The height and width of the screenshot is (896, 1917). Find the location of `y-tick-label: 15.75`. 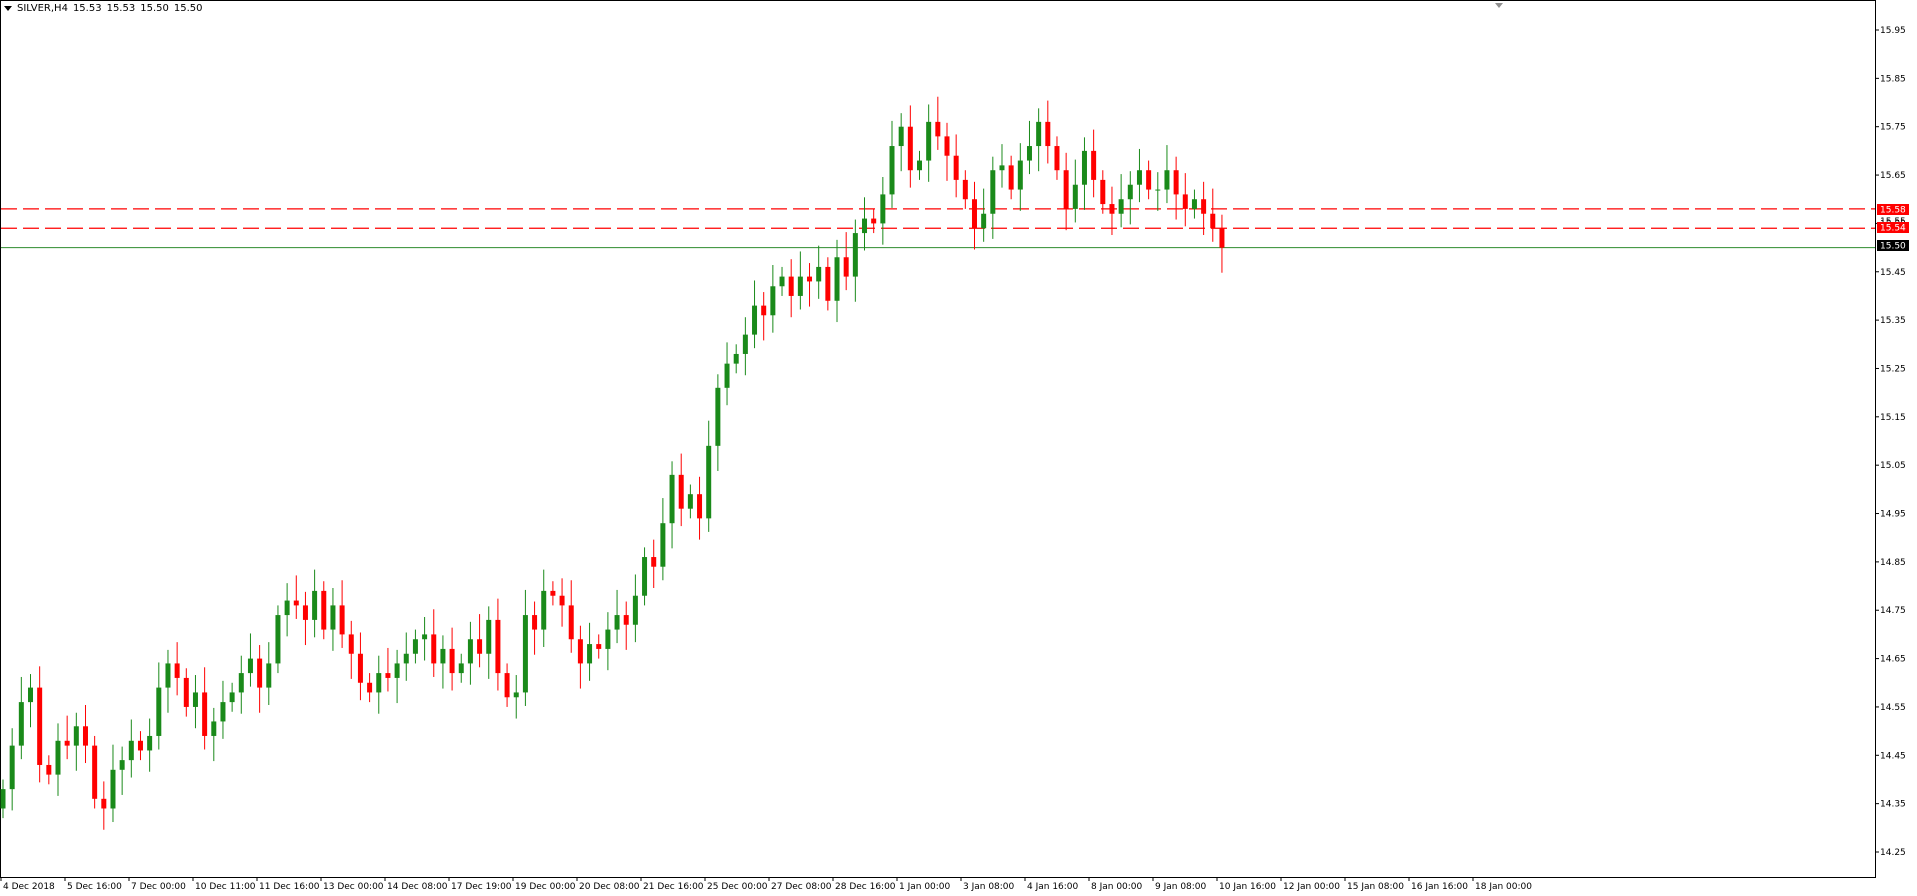

y-tick-label: 15.75 is located at coordinates (1893, 128).